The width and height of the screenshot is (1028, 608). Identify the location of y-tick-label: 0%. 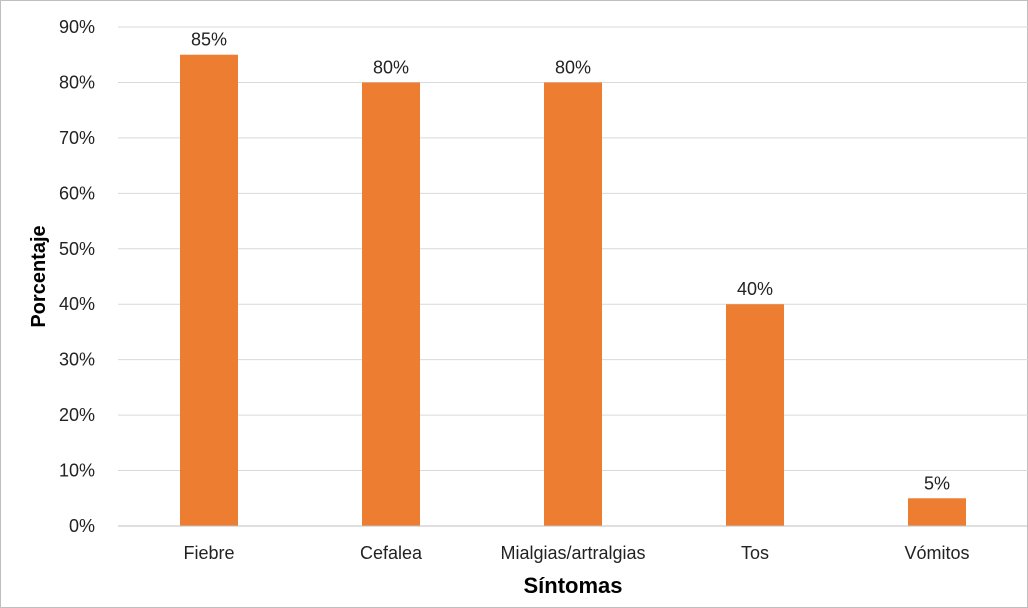
(82, 526).